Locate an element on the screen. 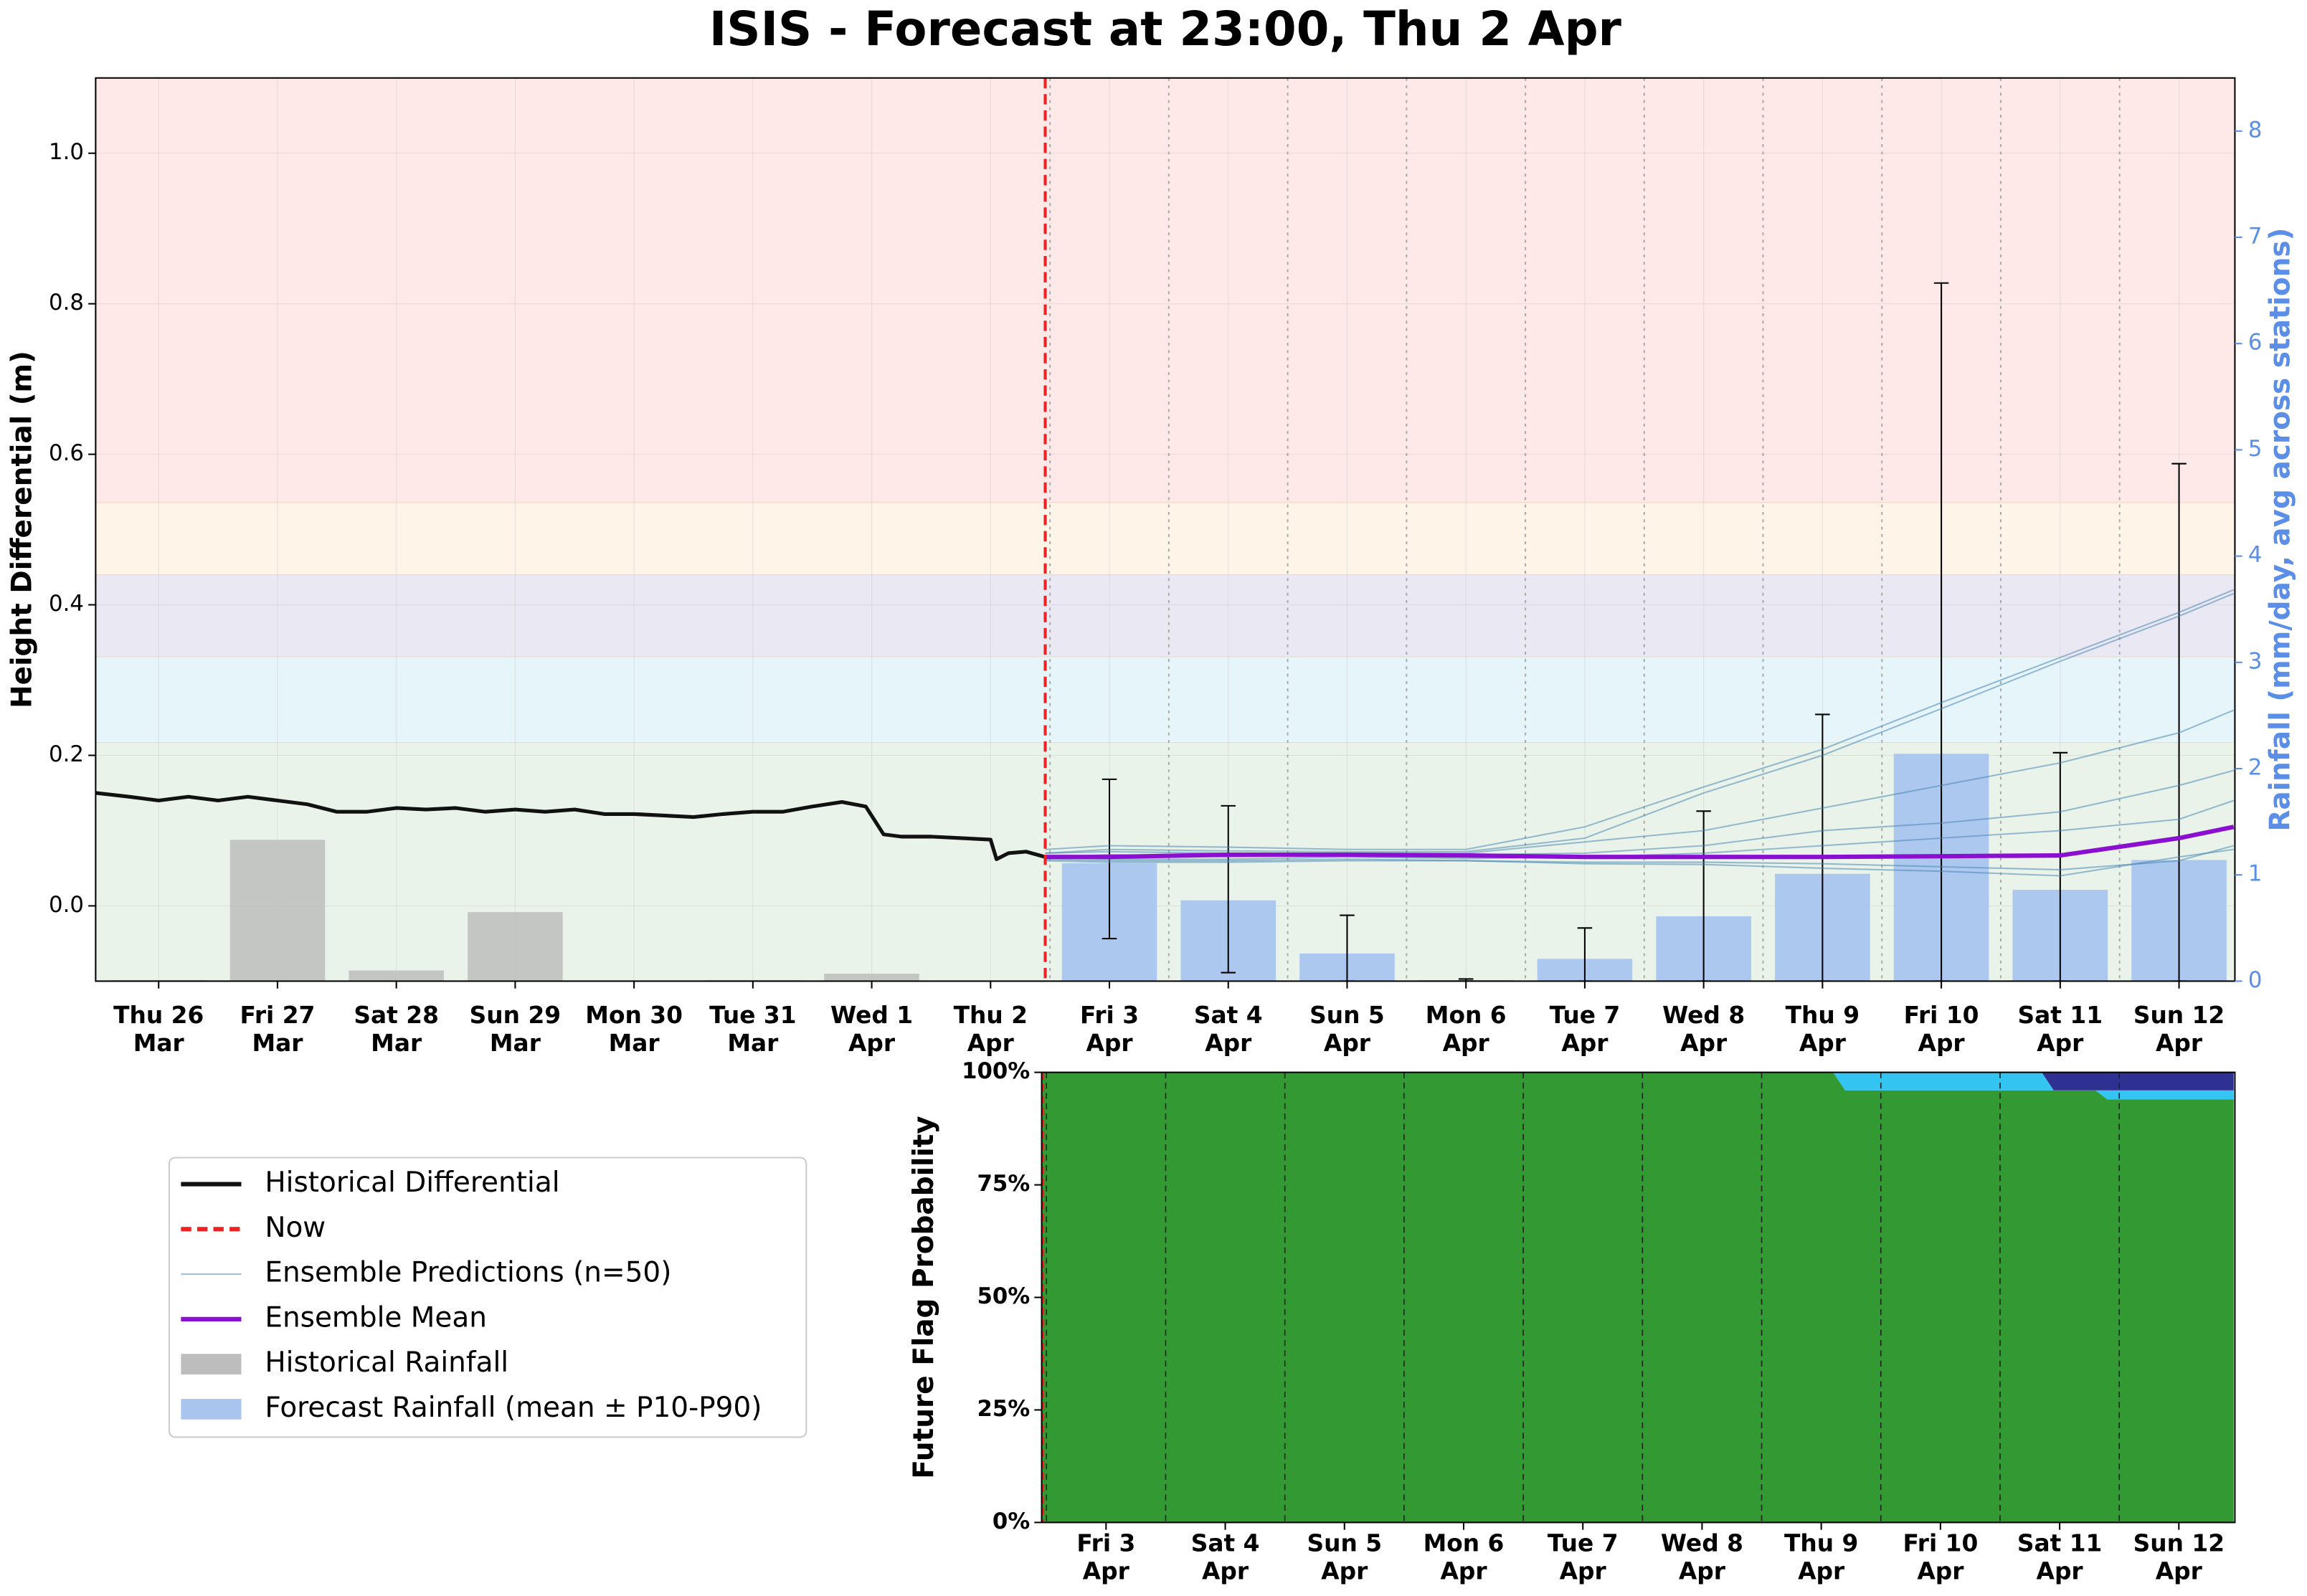 Image resolution: width=2307 pixels, height=1596 pixels. y-tick-label: 75% is located at coordinates (1004, 1184).